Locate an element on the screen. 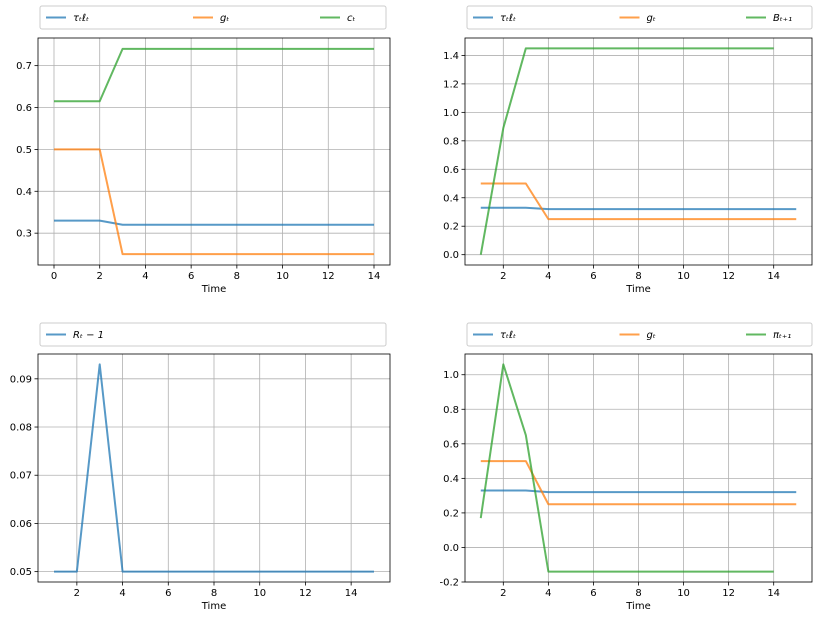  y-tick-label: 0.07 is located at coordinates (21, 476).